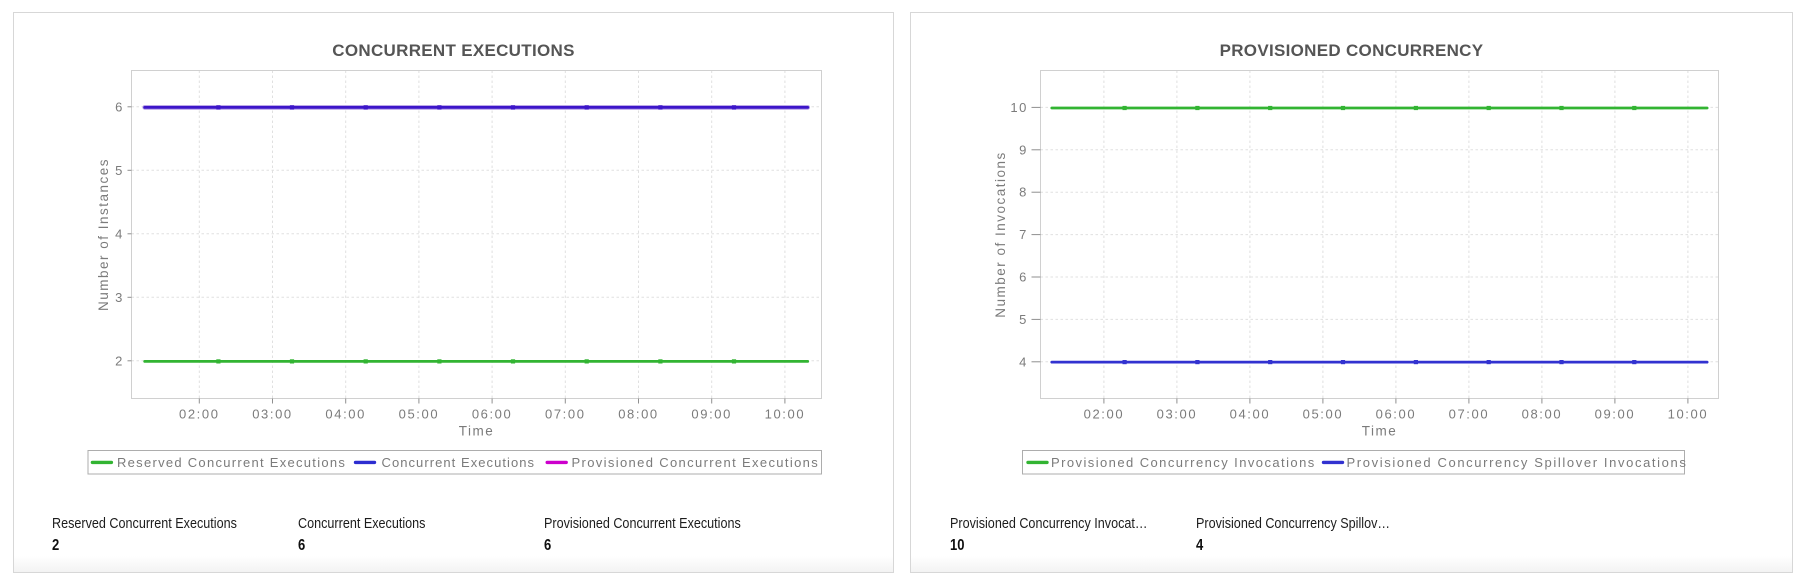  I want to click on svg-text:Provisioned Concurrency Invoca: Provisioned Concurrency Invocations, so click(1183, 462).